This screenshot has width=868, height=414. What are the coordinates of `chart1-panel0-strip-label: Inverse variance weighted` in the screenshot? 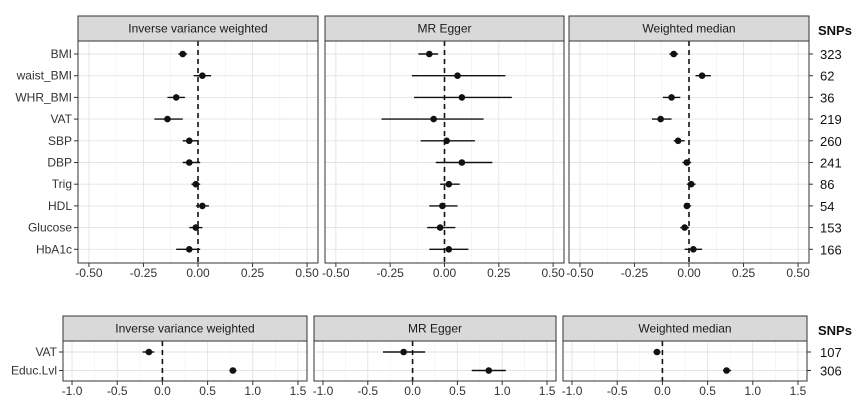 It's located at (184, 329).